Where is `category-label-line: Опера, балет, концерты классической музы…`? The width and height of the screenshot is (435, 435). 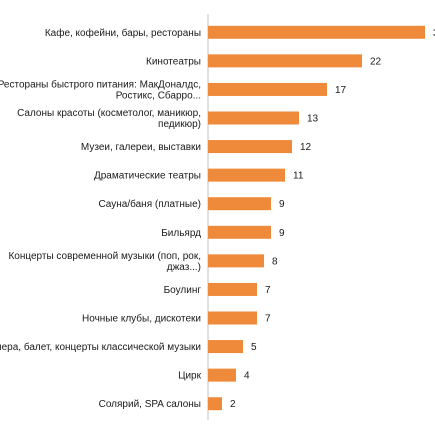
category-label-line: Опера, балет, концерты классической музы… is located at coordinates (100, 347).